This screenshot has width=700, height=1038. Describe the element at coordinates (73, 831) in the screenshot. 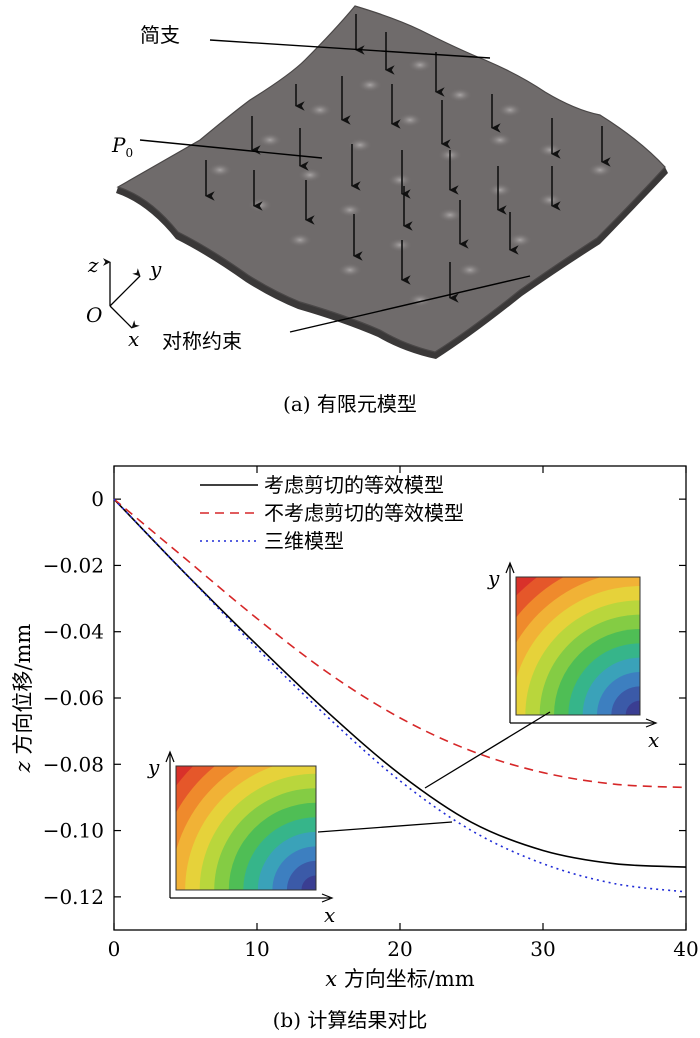

I see `y-tick-label: −0.10` at that location.